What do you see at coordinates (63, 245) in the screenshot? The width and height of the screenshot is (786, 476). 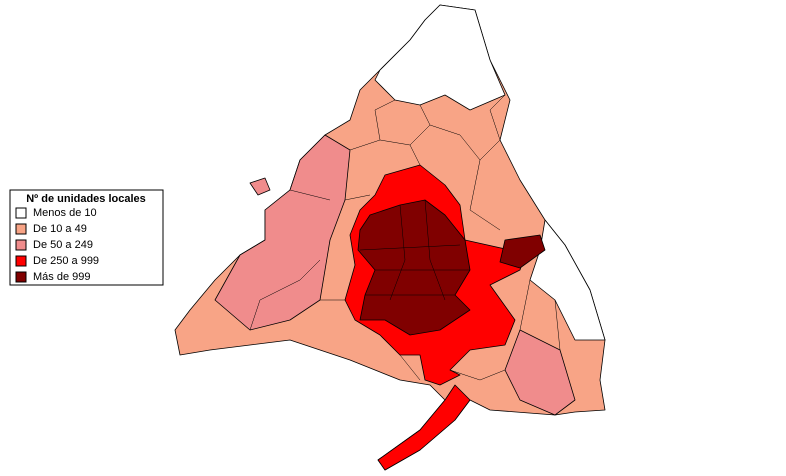 I see `legend-label: De 50 a 249` at bounding box center [63, 245].